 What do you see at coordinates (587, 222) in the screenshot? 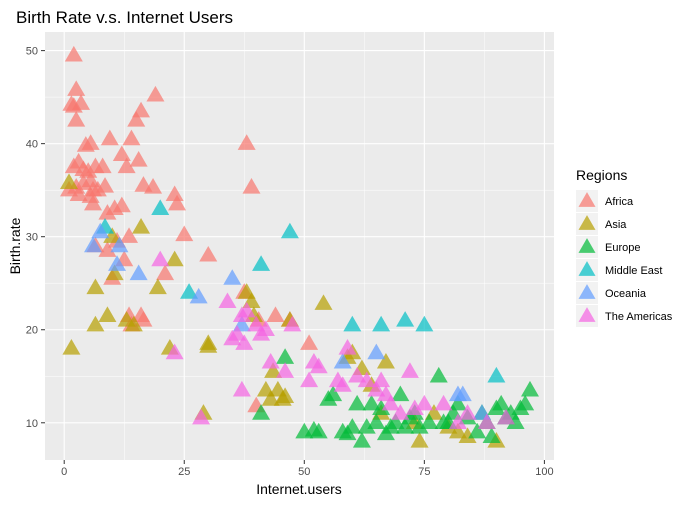
I see `legend-key-asia` at bounding box center [587, 222].